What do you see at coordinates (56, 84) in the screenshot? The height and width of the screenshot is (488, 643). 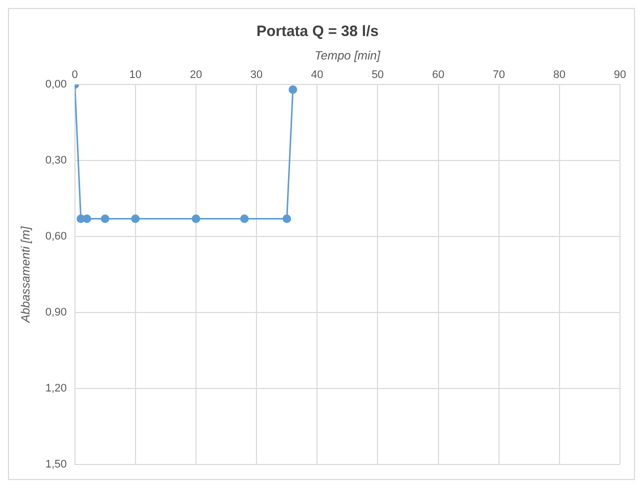 I see `y-tick-label: 0,00` at bounding box center [56, 84].